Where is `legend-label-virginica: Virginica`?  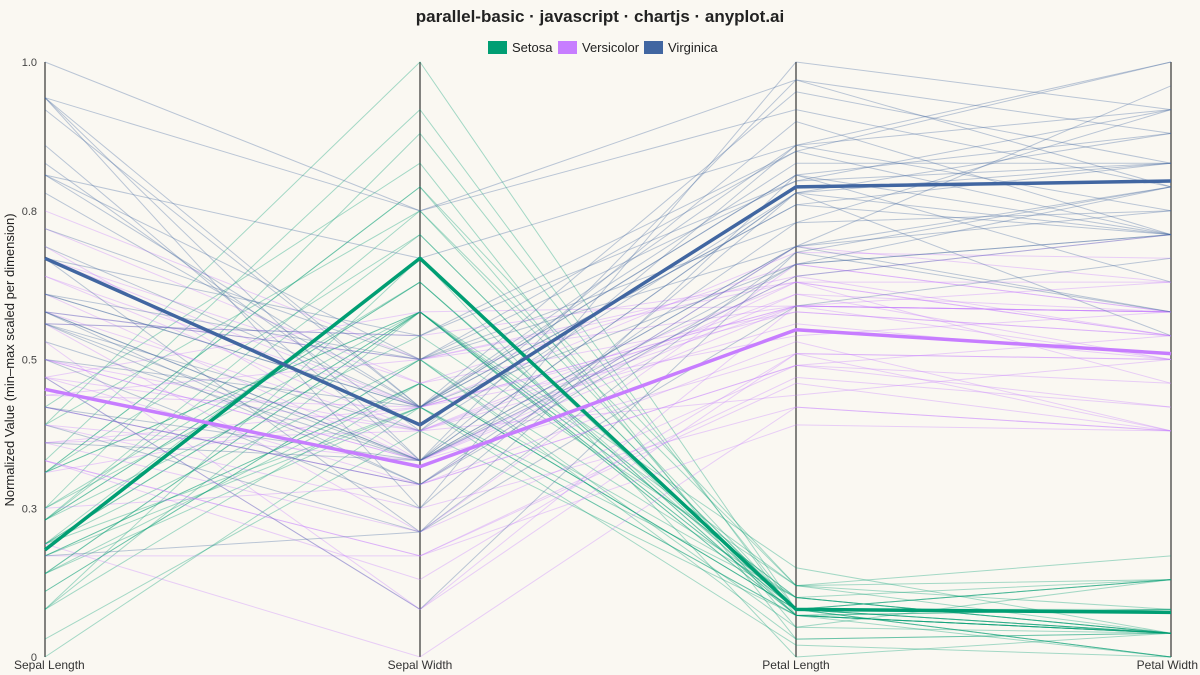 legend-label-virginica: Virginica is located at coordinates (693, 47).